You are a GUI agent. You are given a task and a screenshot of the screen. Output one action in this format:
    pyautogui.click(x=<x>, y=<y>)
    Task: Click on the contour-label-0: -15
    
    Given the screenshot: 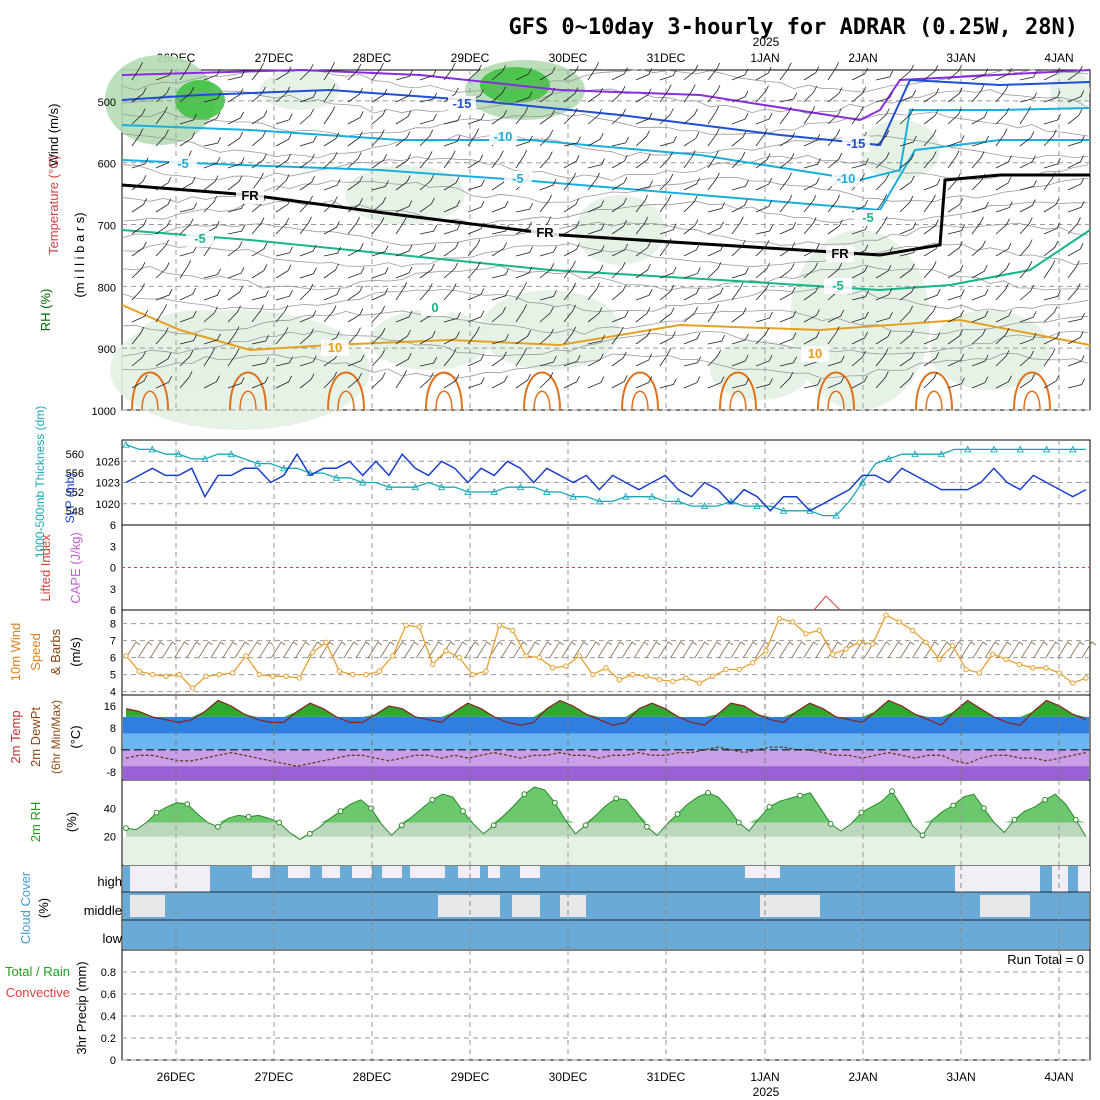 What is the action you would take?
    pyautogui.click(x=462, y=104)
    